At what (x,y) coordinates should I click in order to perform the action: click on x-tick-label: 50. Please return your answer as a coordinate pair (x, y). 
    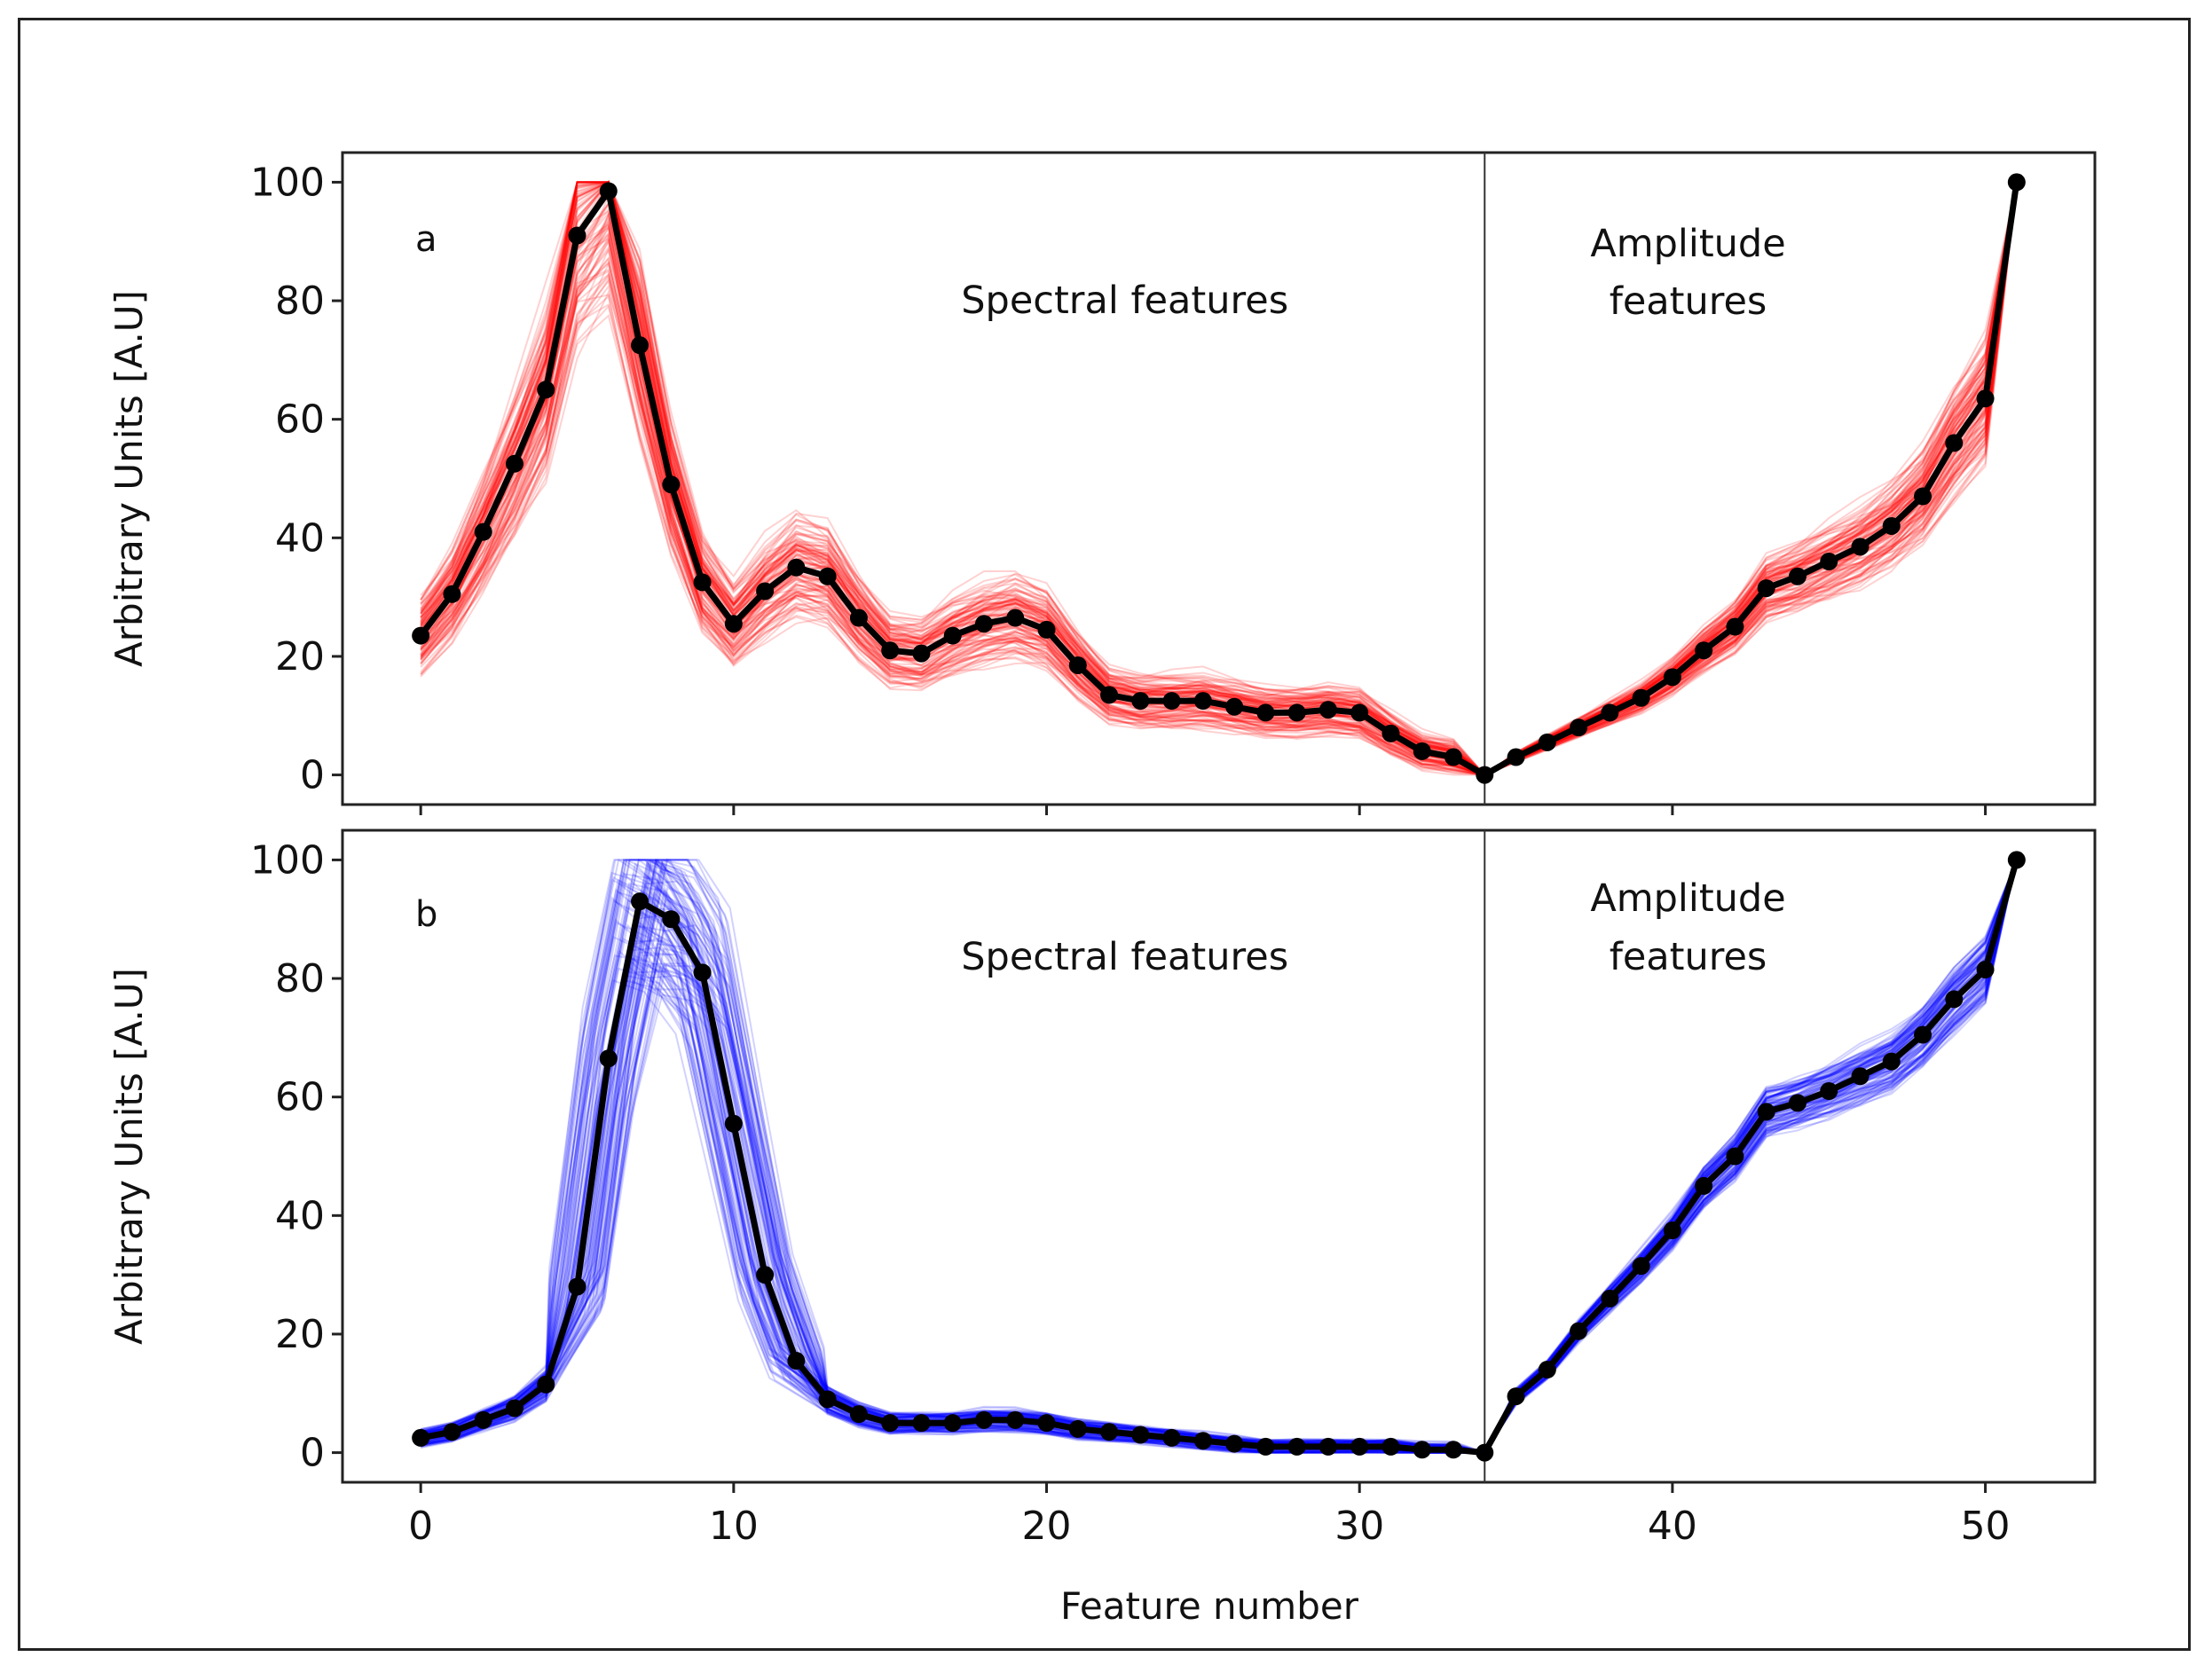
    Looking at the image, I should click on (1986, 1527).